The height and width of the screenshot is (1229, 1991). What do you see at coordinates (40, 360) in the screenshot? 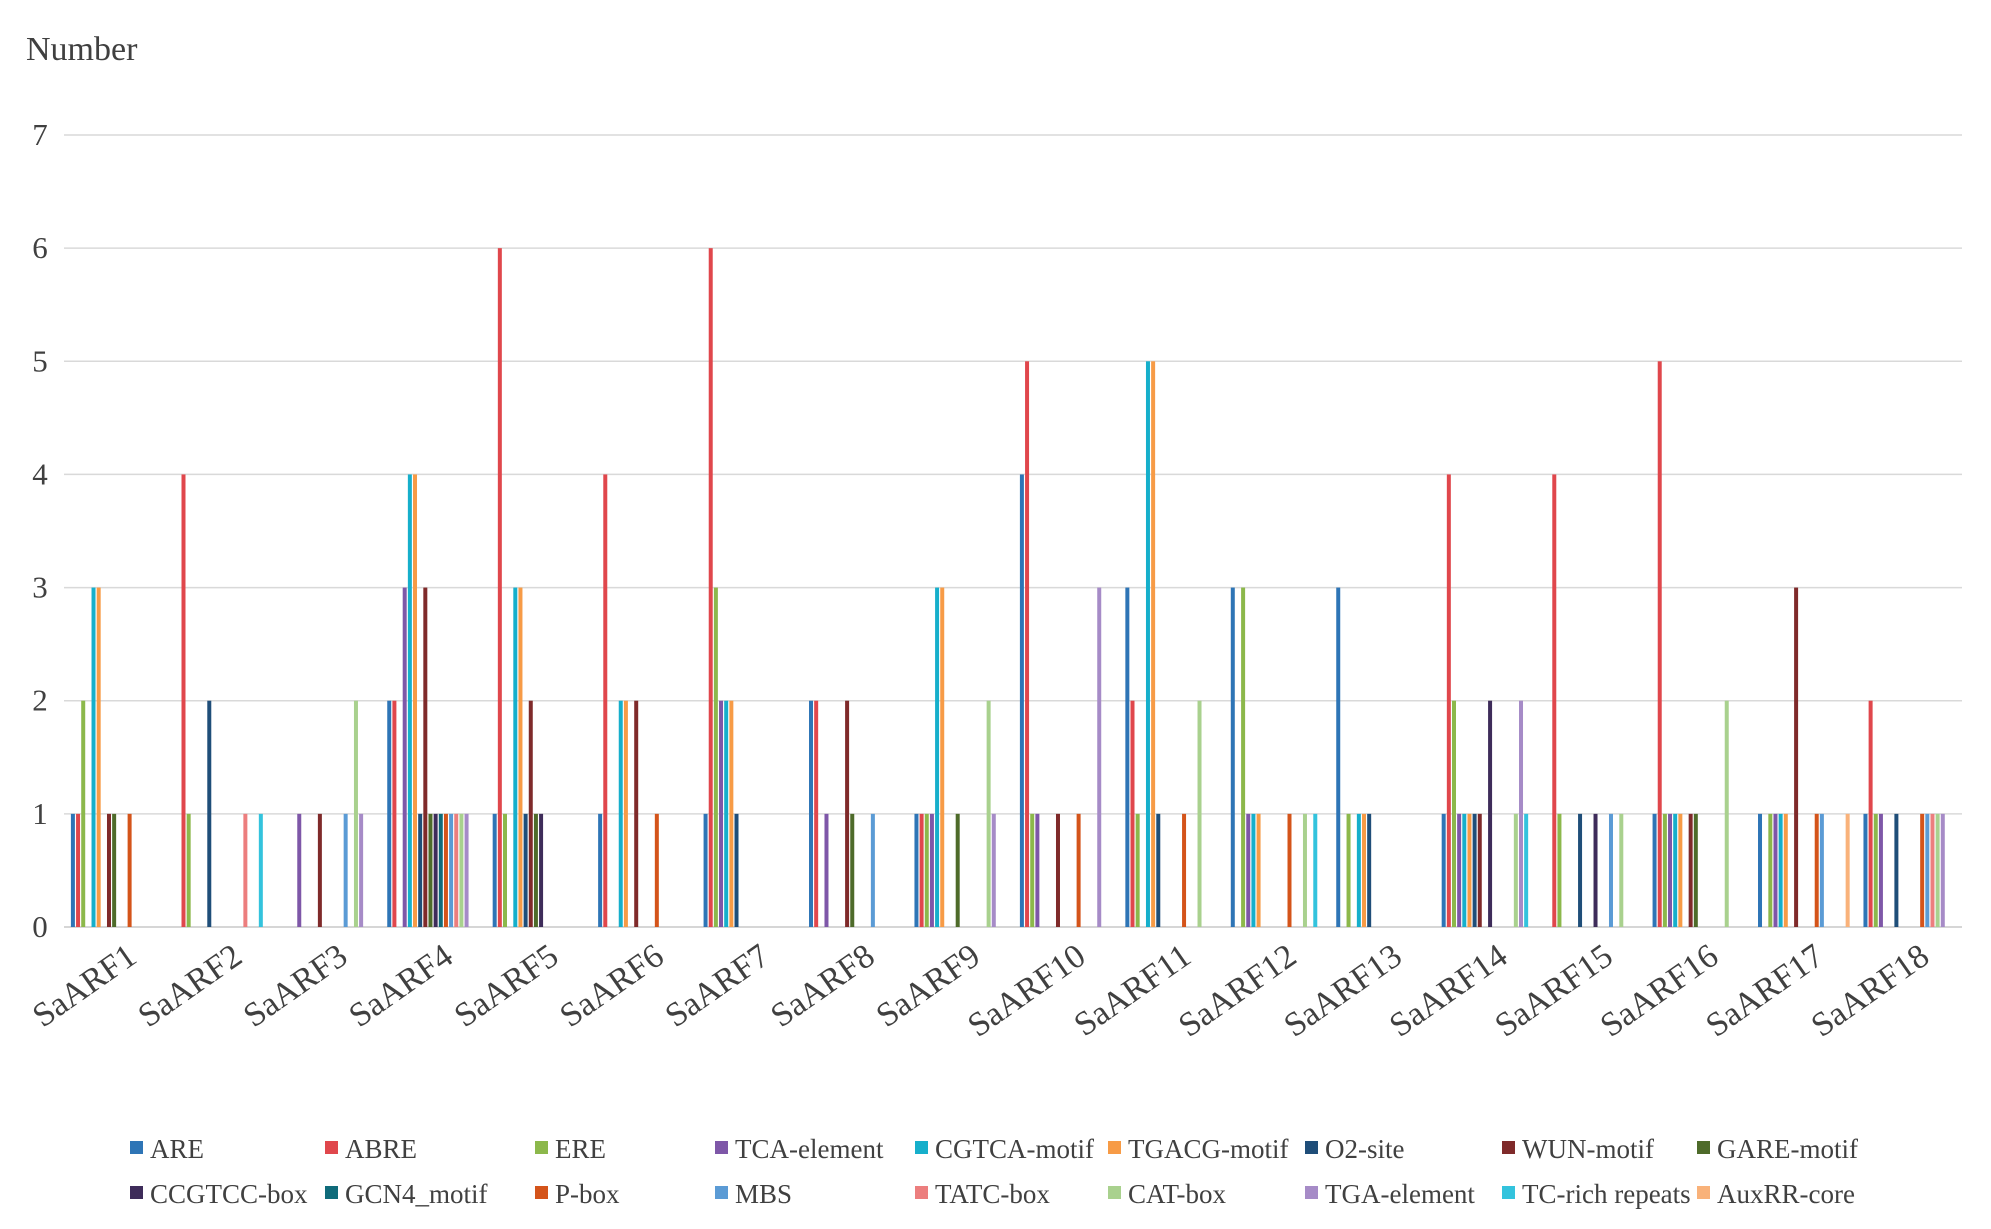
I see `y-tick-label: 5` at bounding box center [40, 360].